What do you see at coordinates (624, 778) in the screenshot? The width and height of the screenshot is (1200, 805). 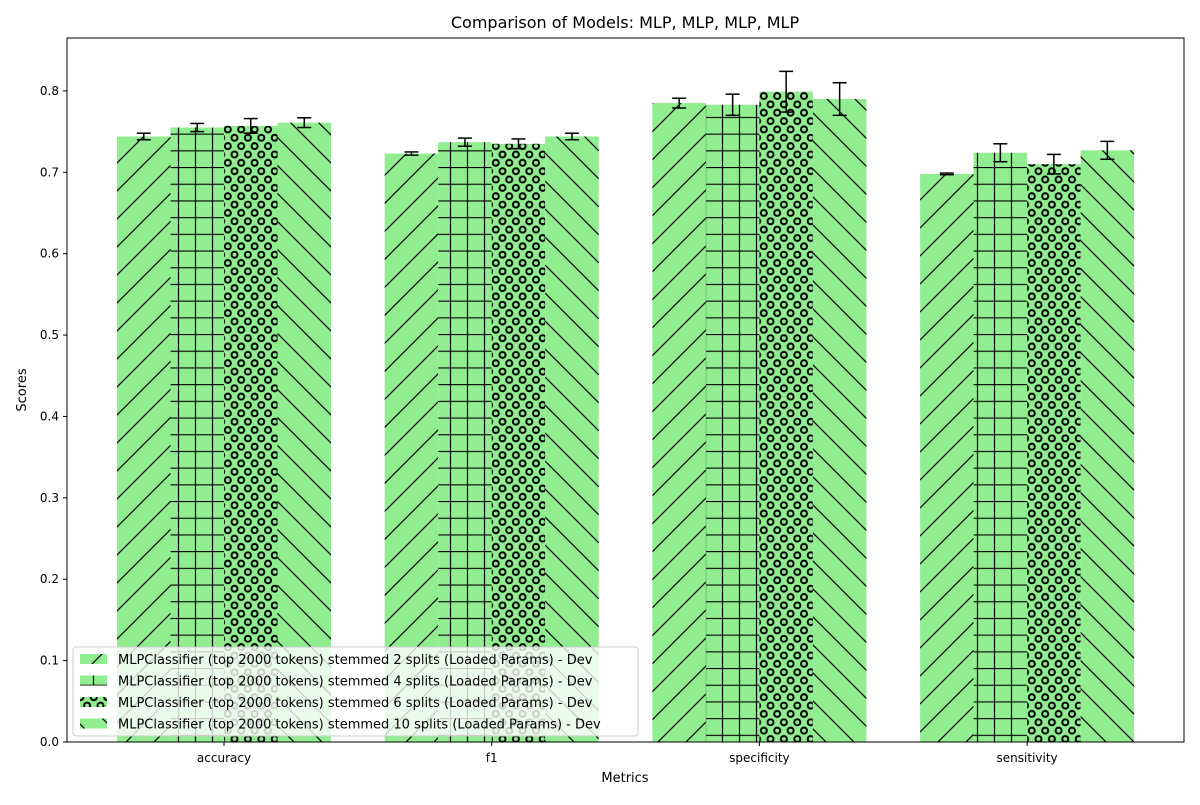 I see `x-axis-label: Metrics` at bounding box center [624, 778].